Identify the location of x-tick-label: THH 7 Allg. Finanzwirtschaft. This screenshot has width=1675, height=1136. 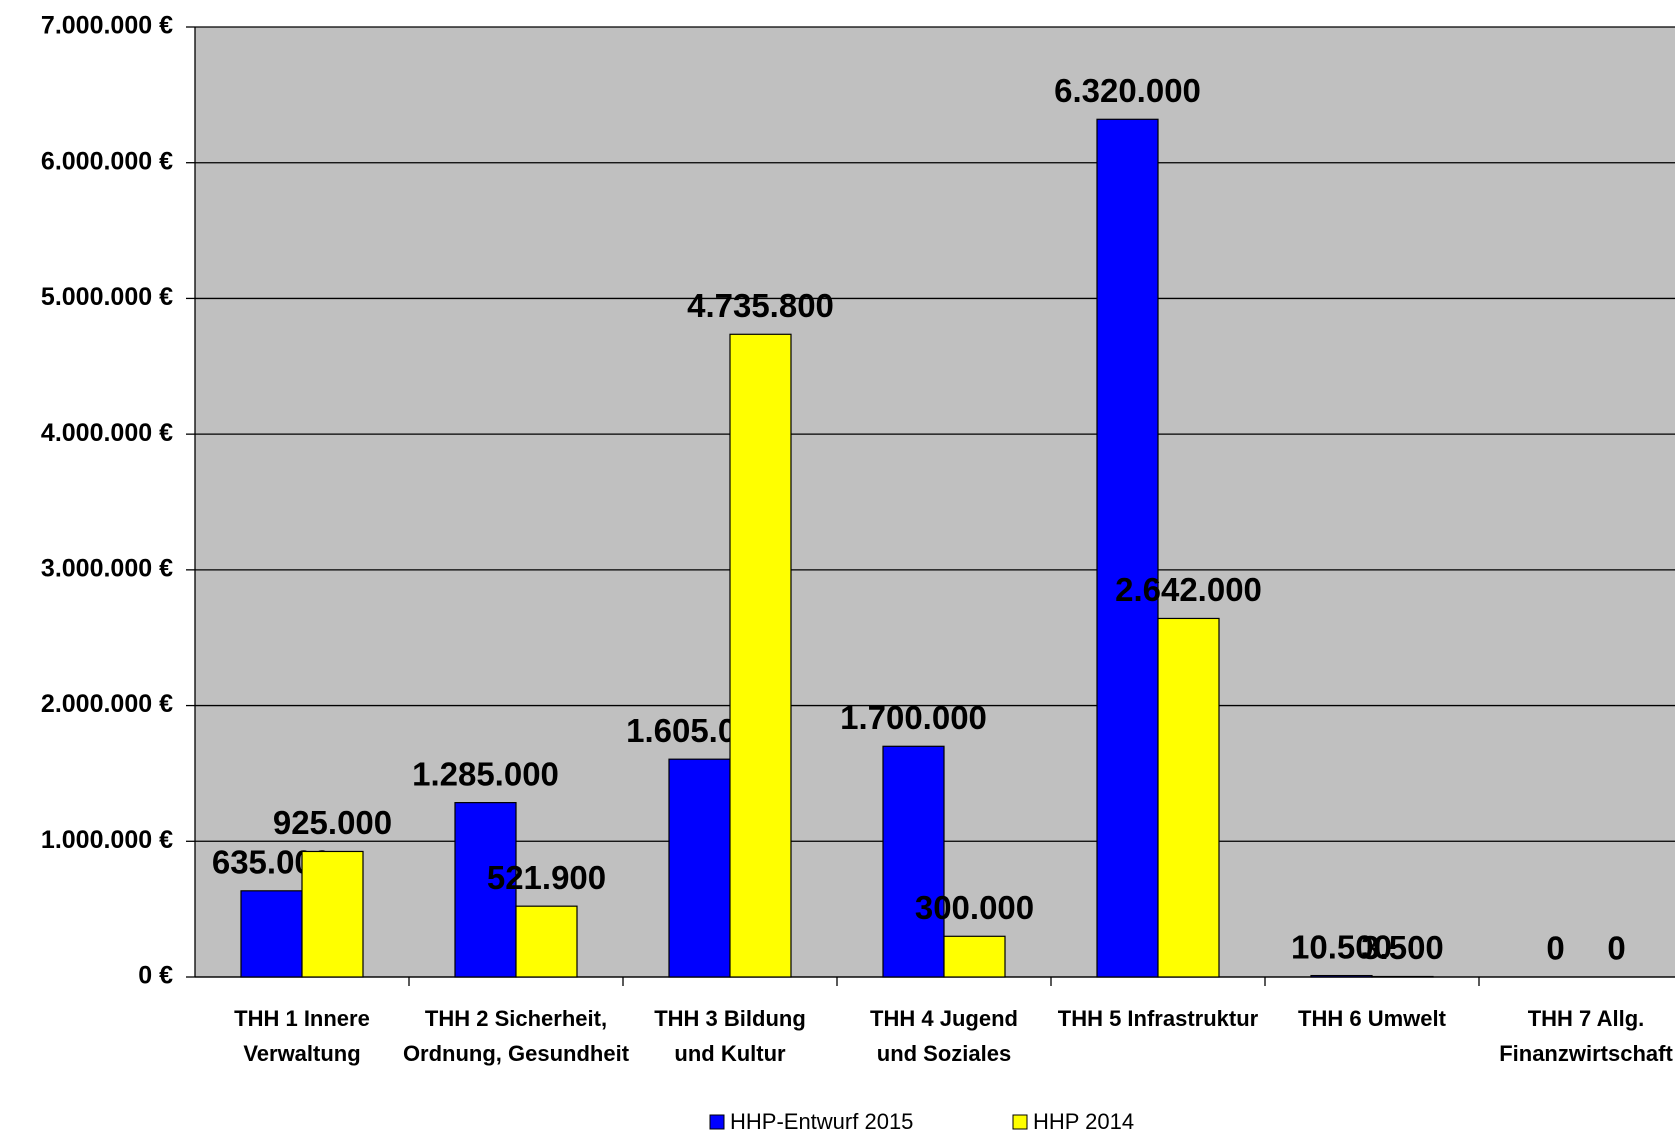
(1586, 1036).